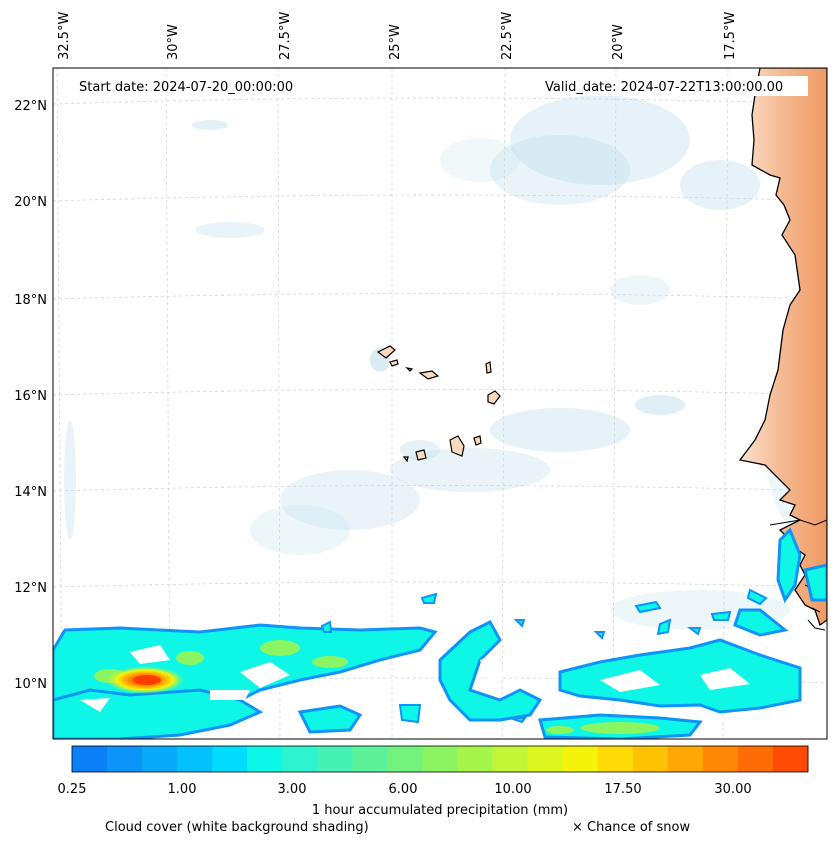 The width and height of the screenshot is (837, 844). I want to click on lon-label-22-5w: 22.5°W, so click(507, 36).